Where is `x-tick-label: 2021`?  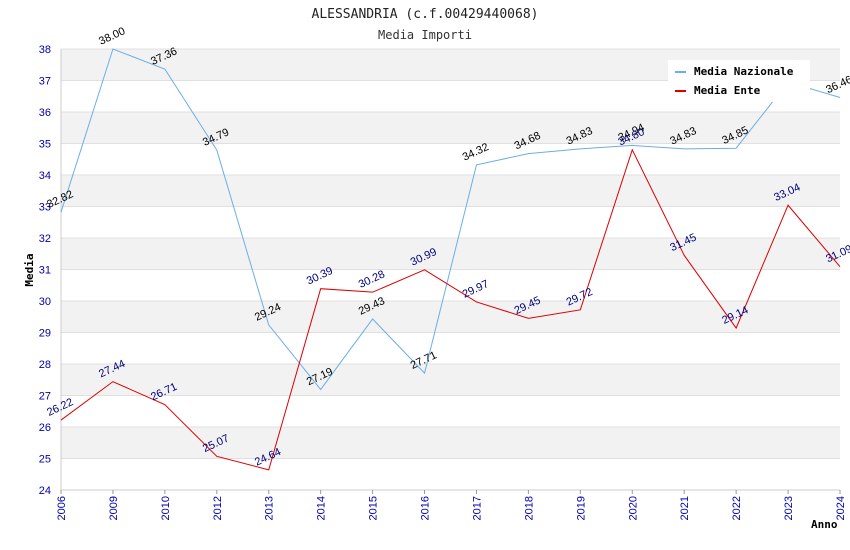
x-tick-label: 2021 is located at coordinates (685, 508).